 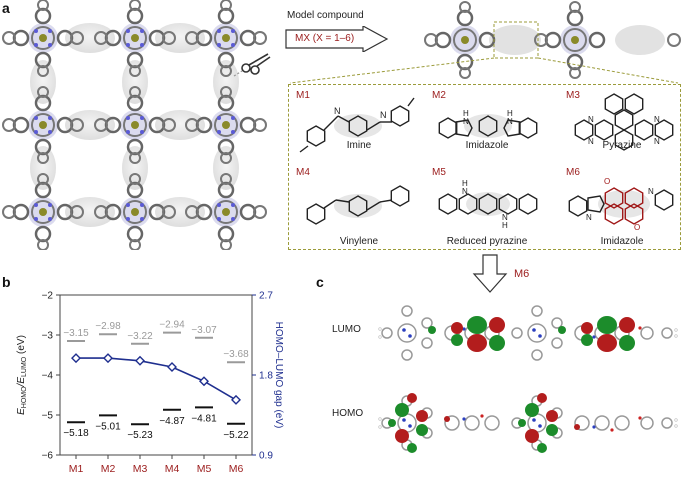 I want to click on homo-label: −5.18, so click(x=76, y=433).